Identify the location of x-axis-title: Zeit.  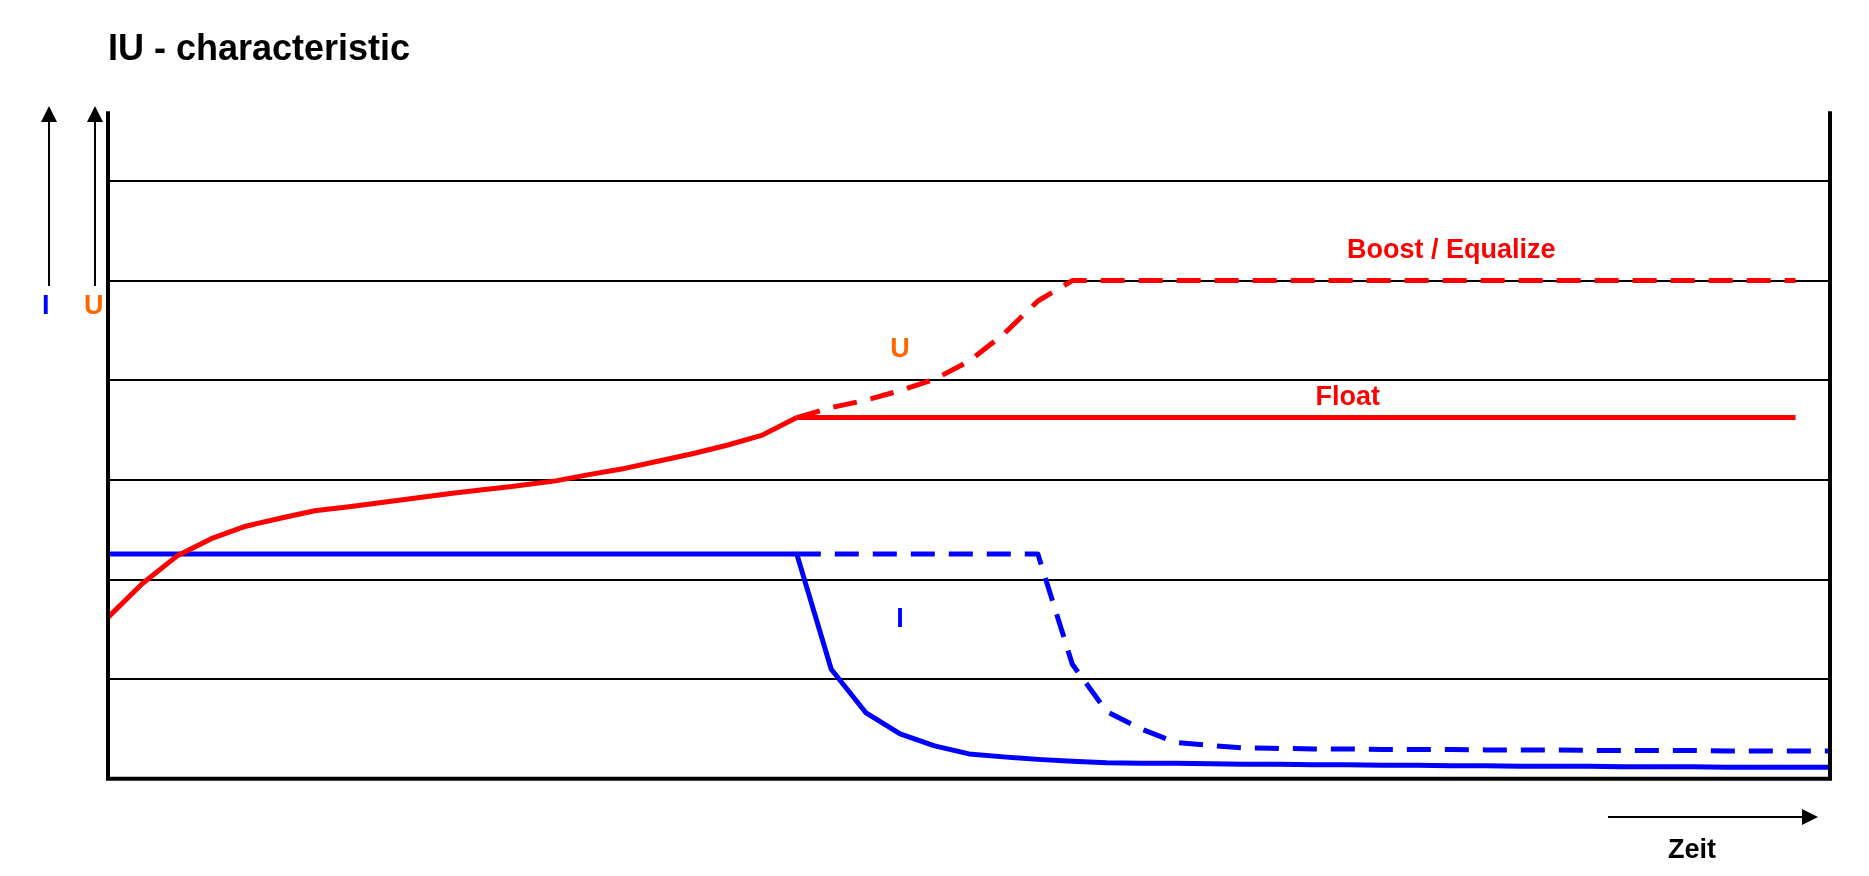
(1692, 849).